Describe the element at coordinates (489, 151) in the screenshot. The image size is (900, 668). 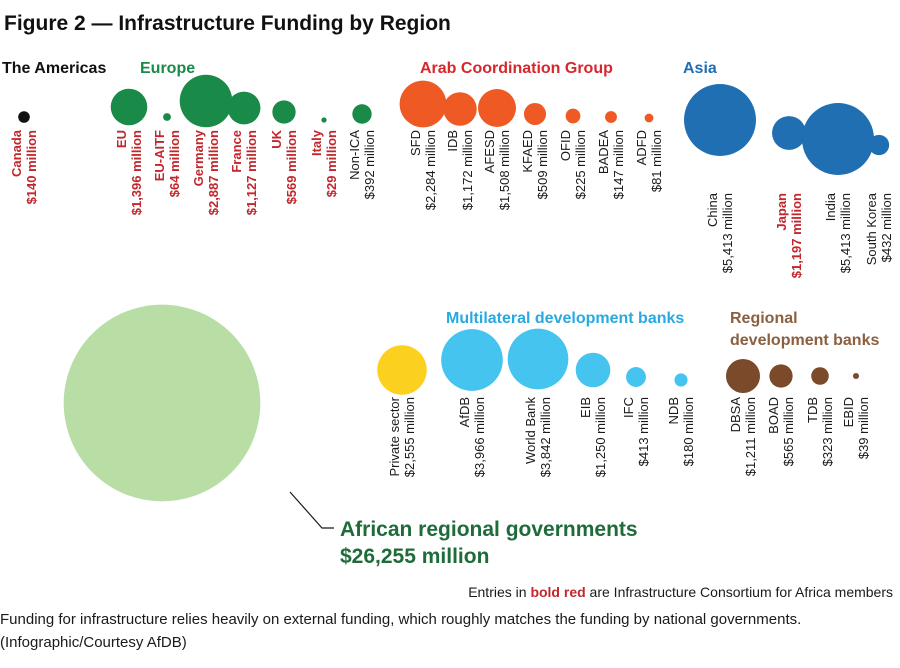
I see `label-afesd-name: AFESD` at that location.